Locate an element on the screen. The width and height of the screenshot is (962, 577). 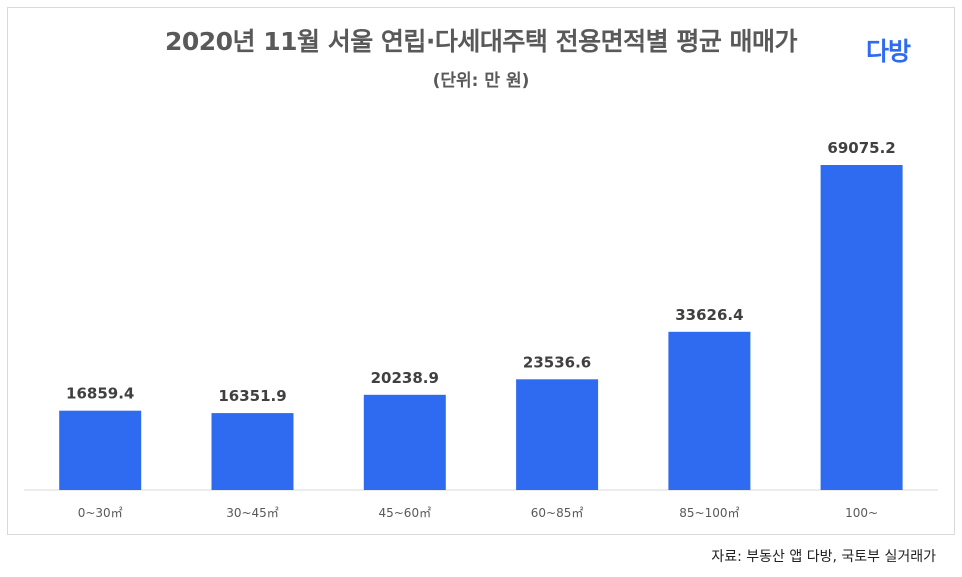
data-label-0: 16859.4 is located at coordinates (100, 394).